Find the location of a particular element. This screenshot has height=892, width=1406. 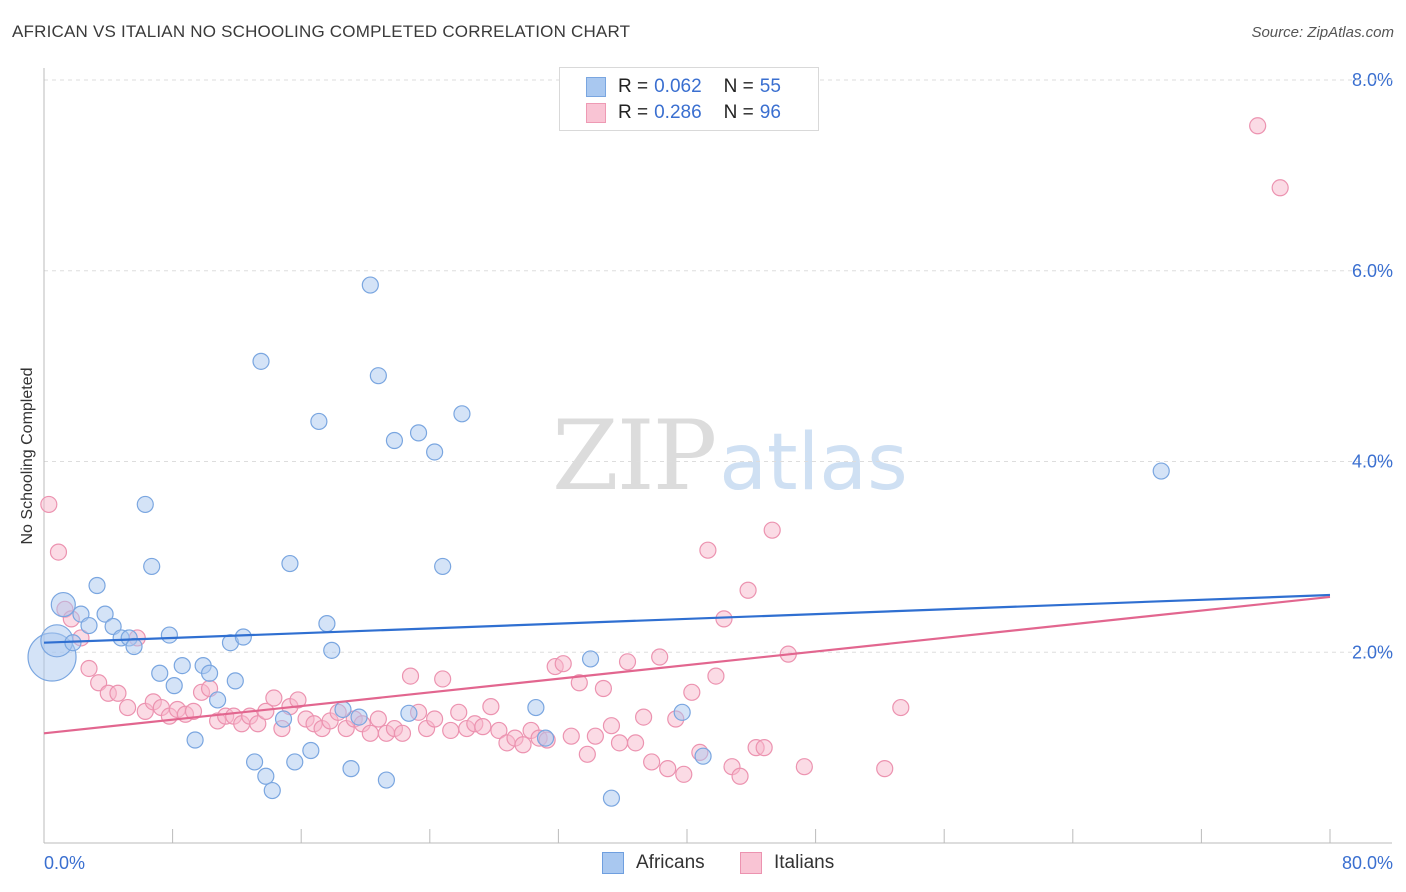

watermark-zip: ZIP is located at coordinates (634, 456).